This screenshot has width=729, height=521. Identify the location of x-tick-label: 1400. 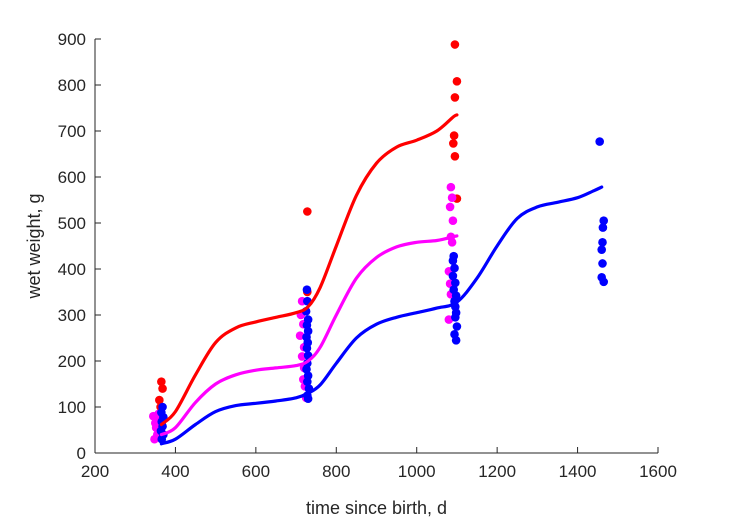
(578, 471).